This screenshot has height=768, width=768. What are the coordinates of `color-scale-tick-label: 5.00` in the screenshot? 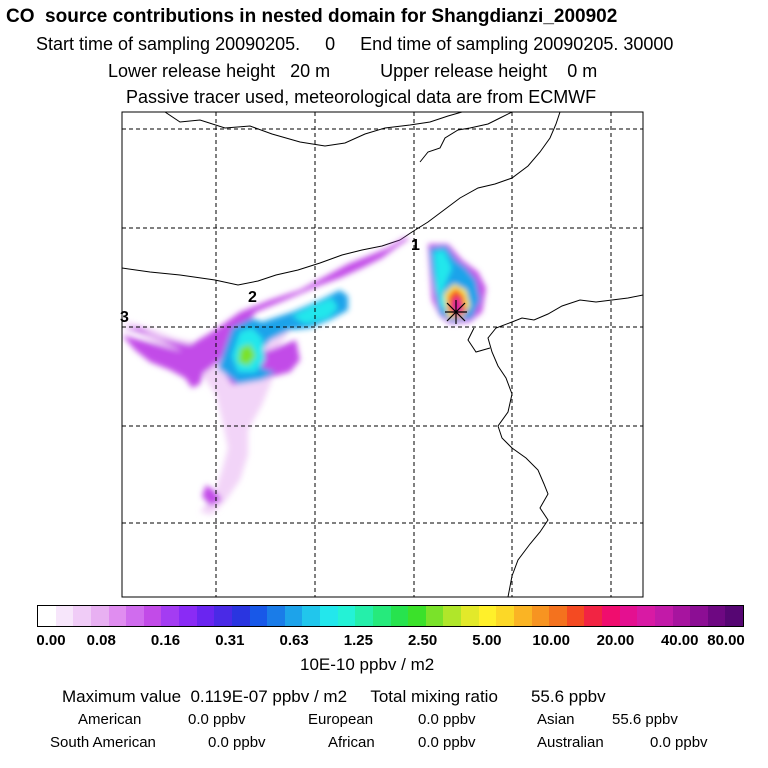 It's located at (487, 640).